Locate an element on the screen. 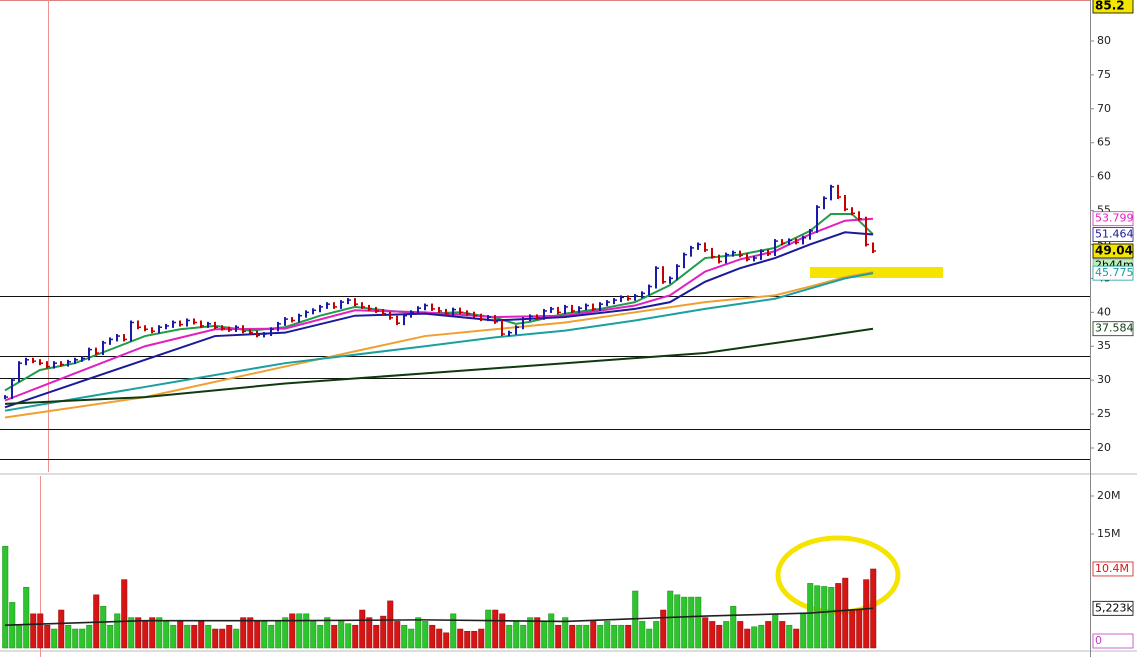 Image resolution: width=1137 pixels, height=657 pixels. volume-label: 10.4M is located at coordinates (1112, 568).